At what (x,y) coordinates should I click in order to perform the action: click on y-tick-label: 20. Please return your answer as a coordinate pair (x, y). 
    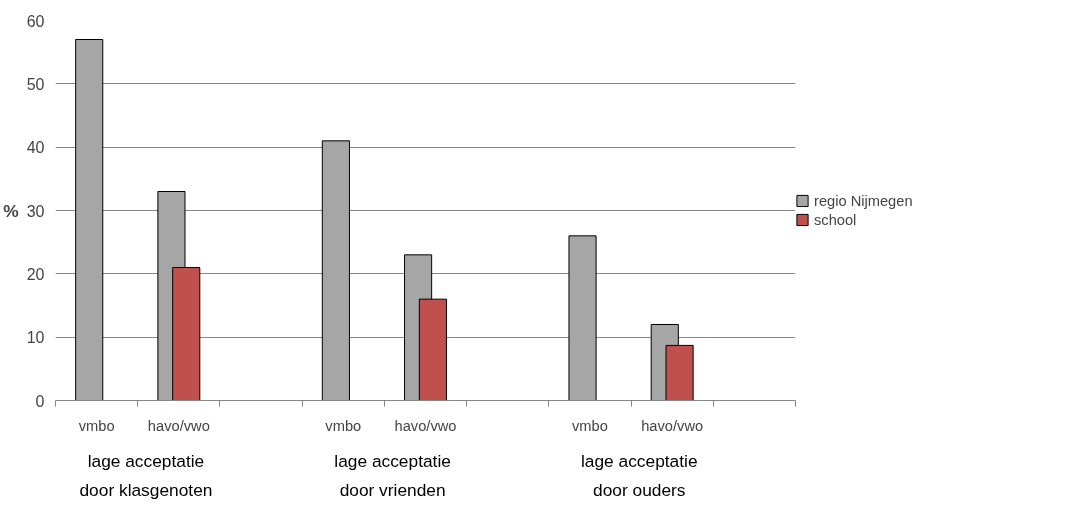
    Looking at the image, I should click on (35, 274).